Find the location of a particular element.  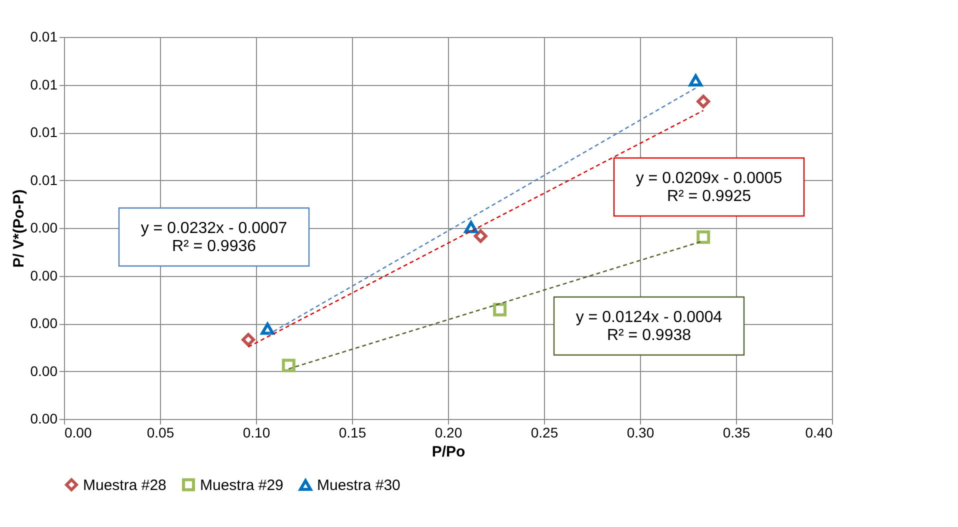

x-tick-label: 0.35 is located at coordinates (736, 432).